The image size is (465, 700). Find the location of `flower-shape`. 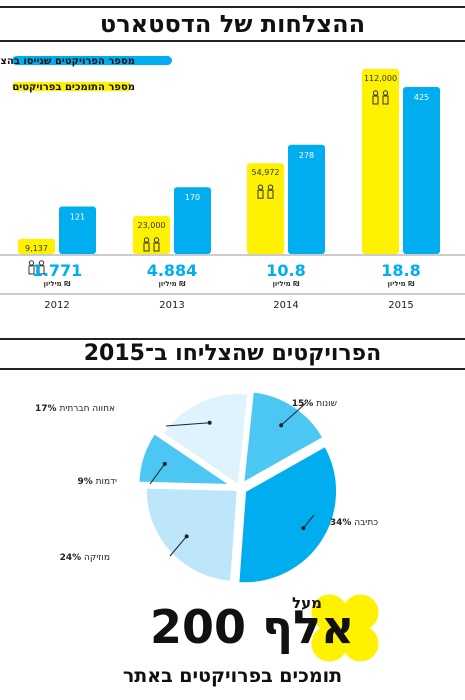

flower-shape is located at coordinates (345, 628).